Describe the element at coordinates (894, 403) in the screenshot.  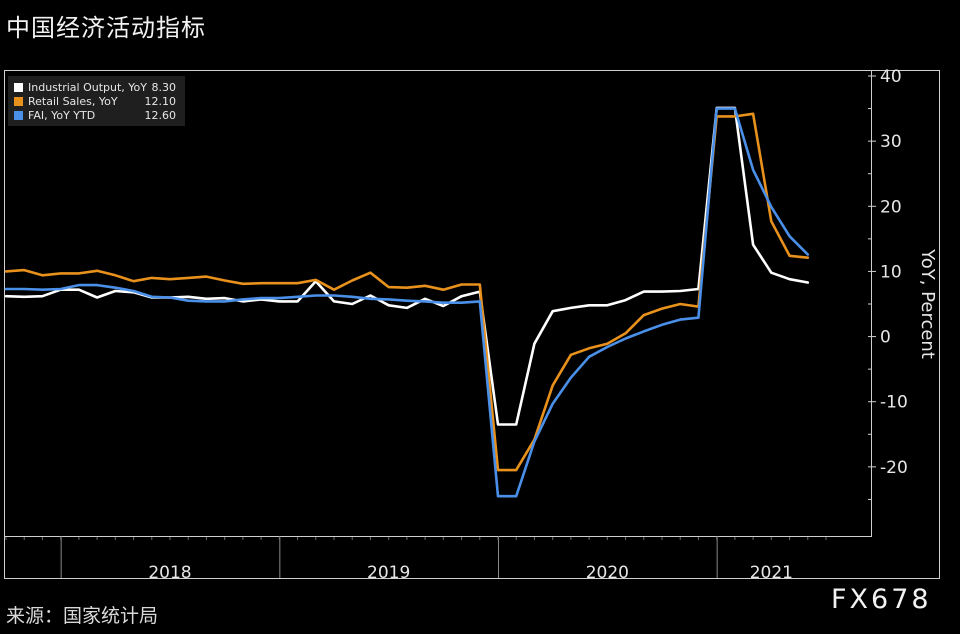
I see `y-tick-label: -10` at that location.